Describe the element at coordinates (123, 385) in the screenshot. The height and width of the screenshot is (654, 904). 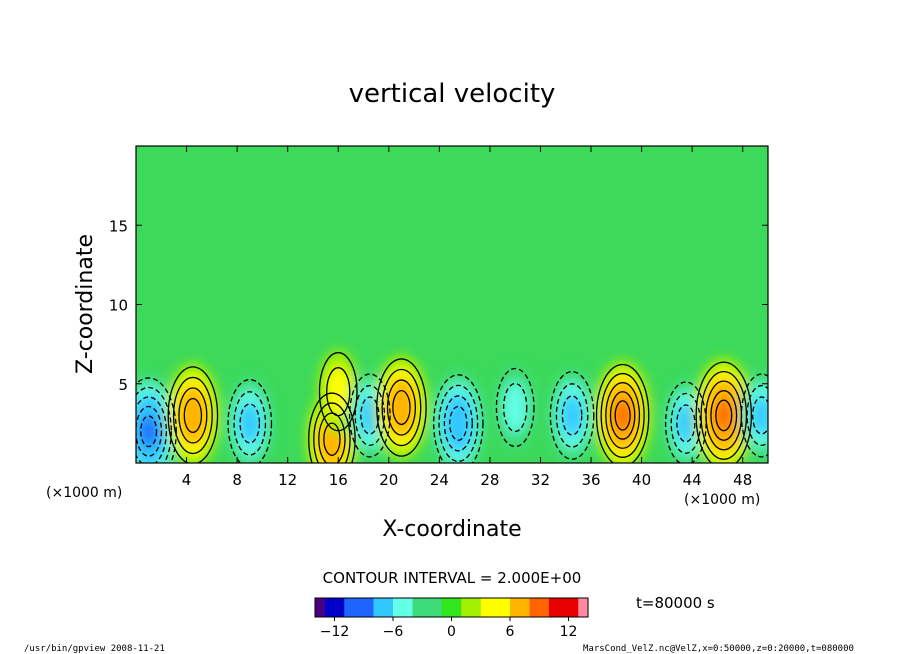
I see `y-tick-label: 5` at that location.